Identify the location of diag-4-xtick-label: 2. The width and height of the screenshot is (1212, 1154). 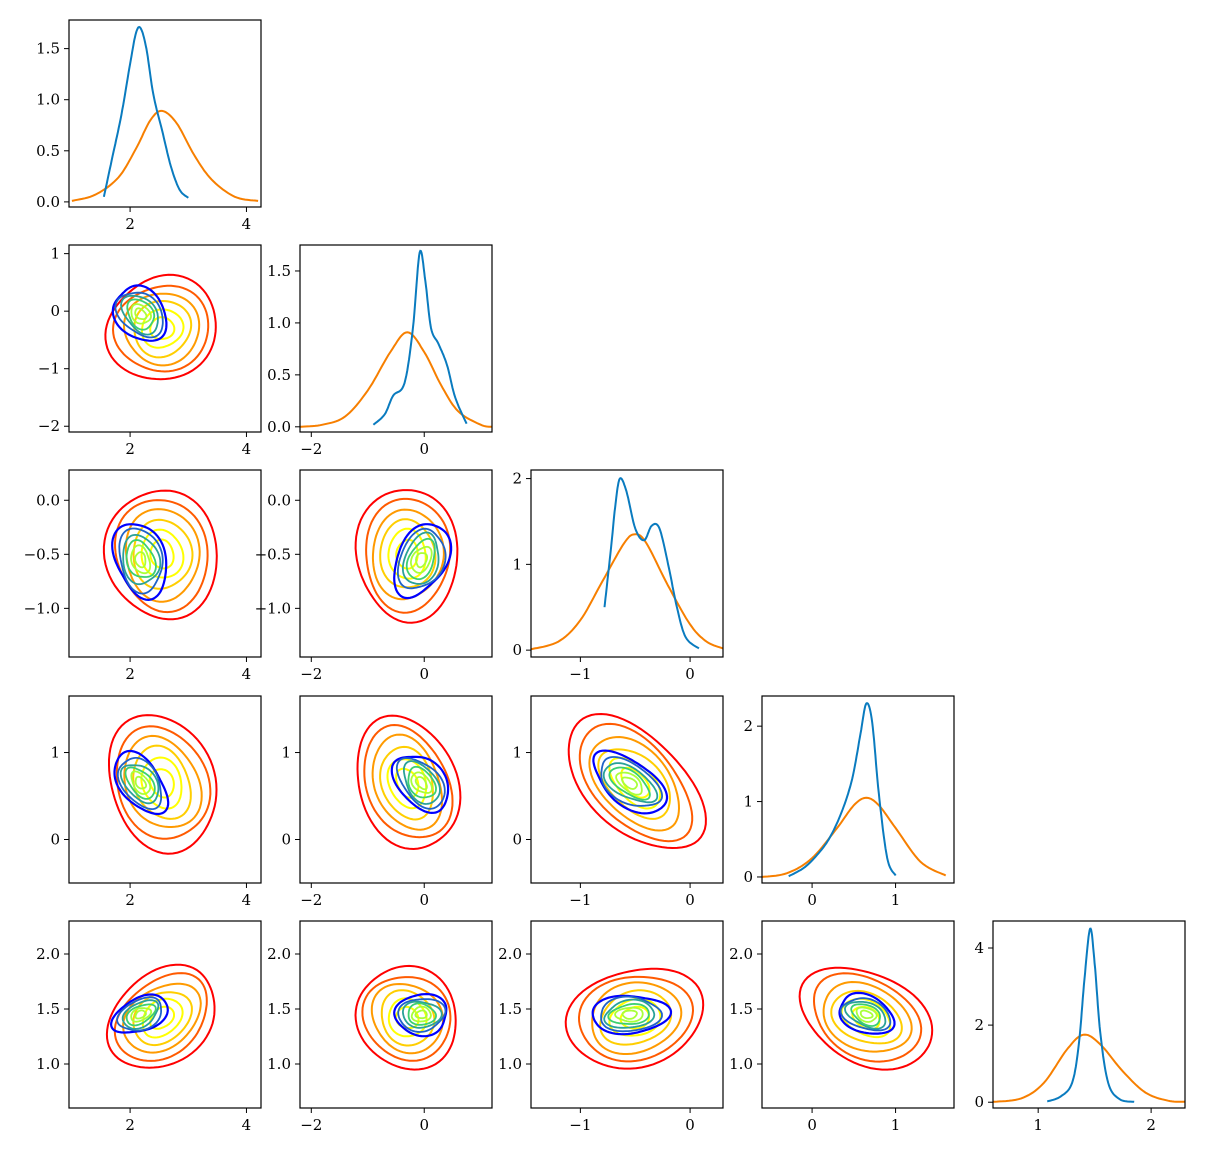
(1151, 1125).